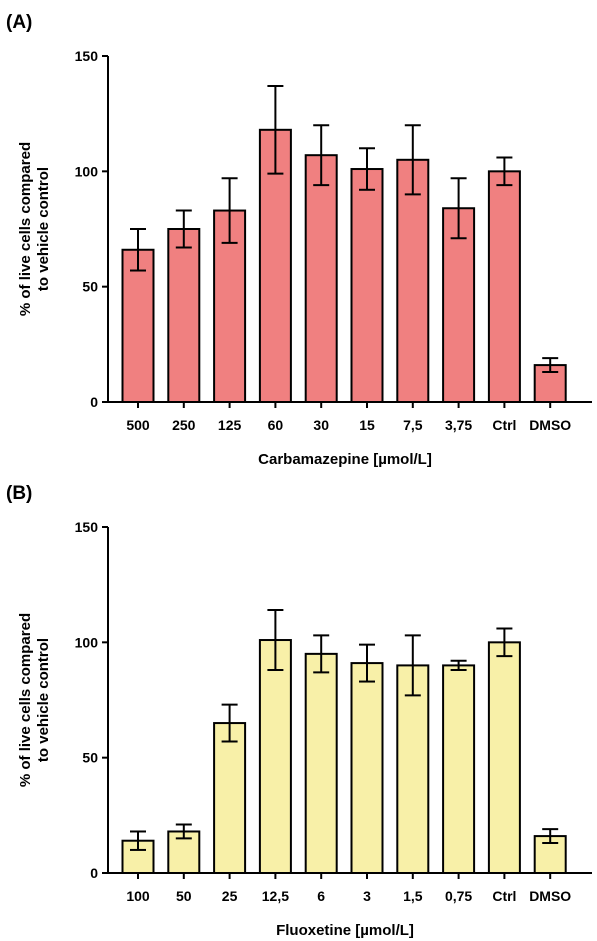 The height and width of the screenshot is (941, 597). Describe the element at coordinates (345, 930) in the screenshot. I see `x-axis-title: Fluoxetine [µmol/L]` at that location.